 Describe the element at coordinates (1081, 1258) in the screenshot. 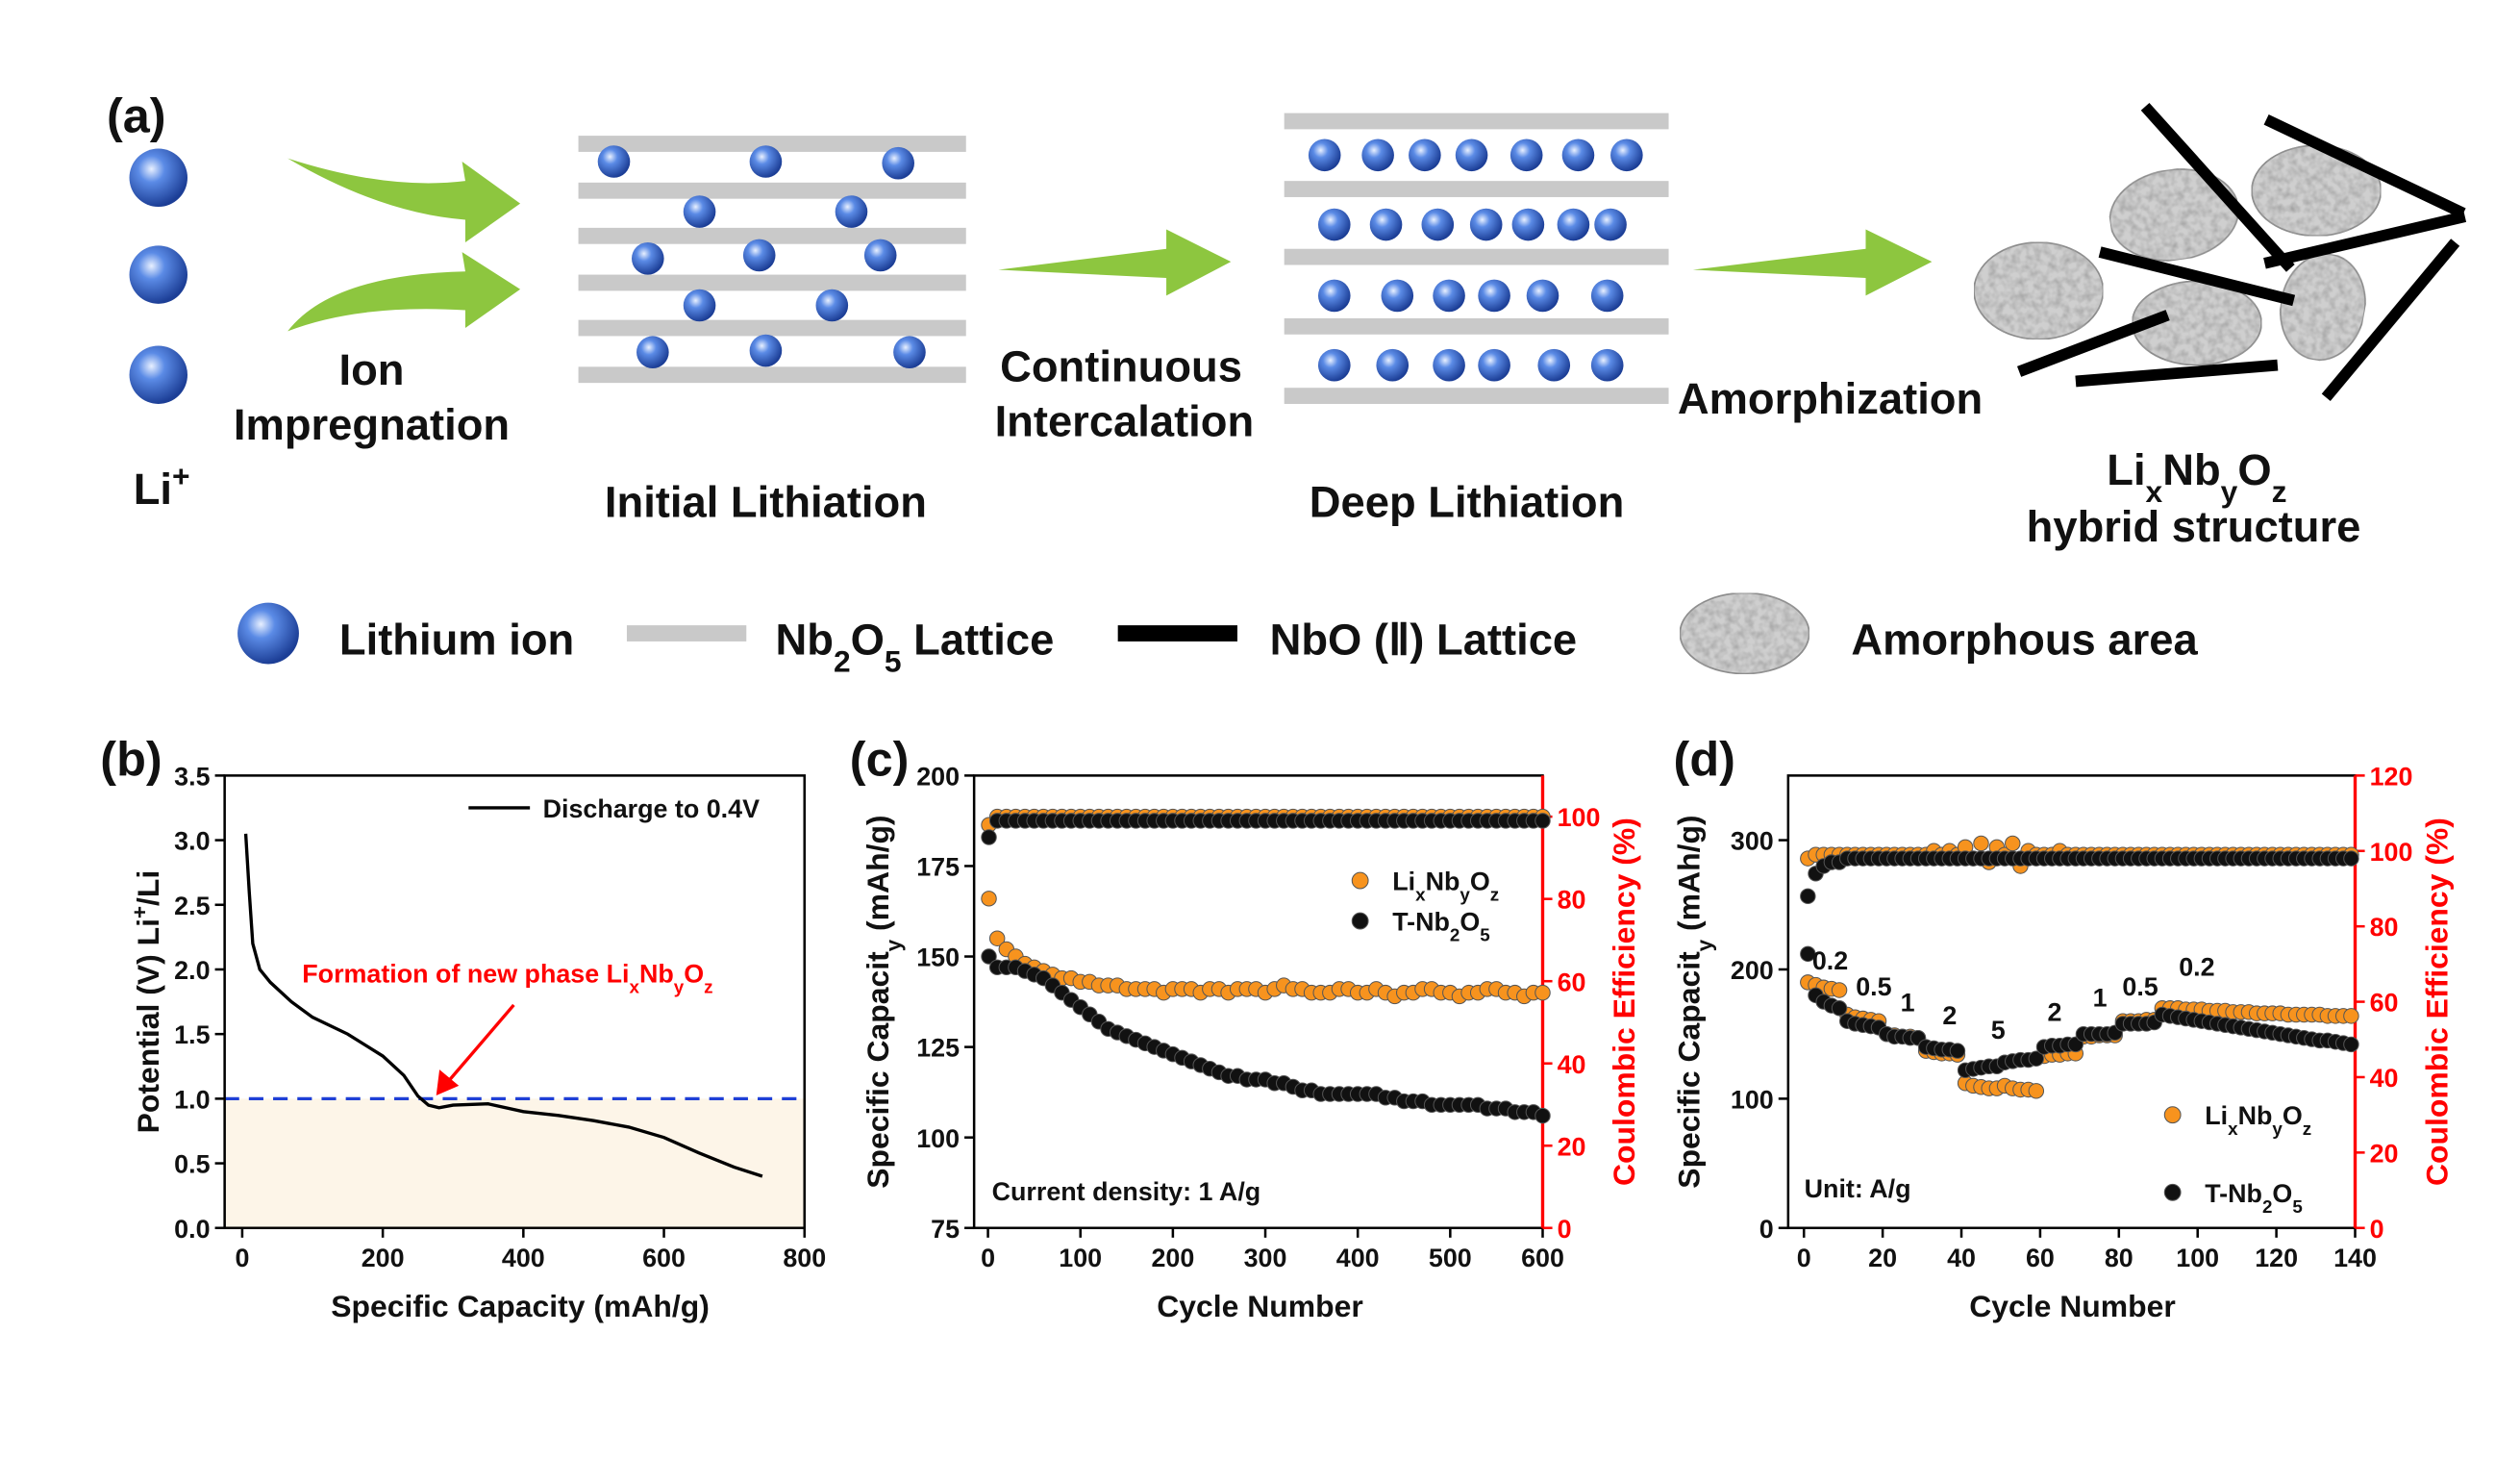

I see `x-tick-label: 100` at that location.